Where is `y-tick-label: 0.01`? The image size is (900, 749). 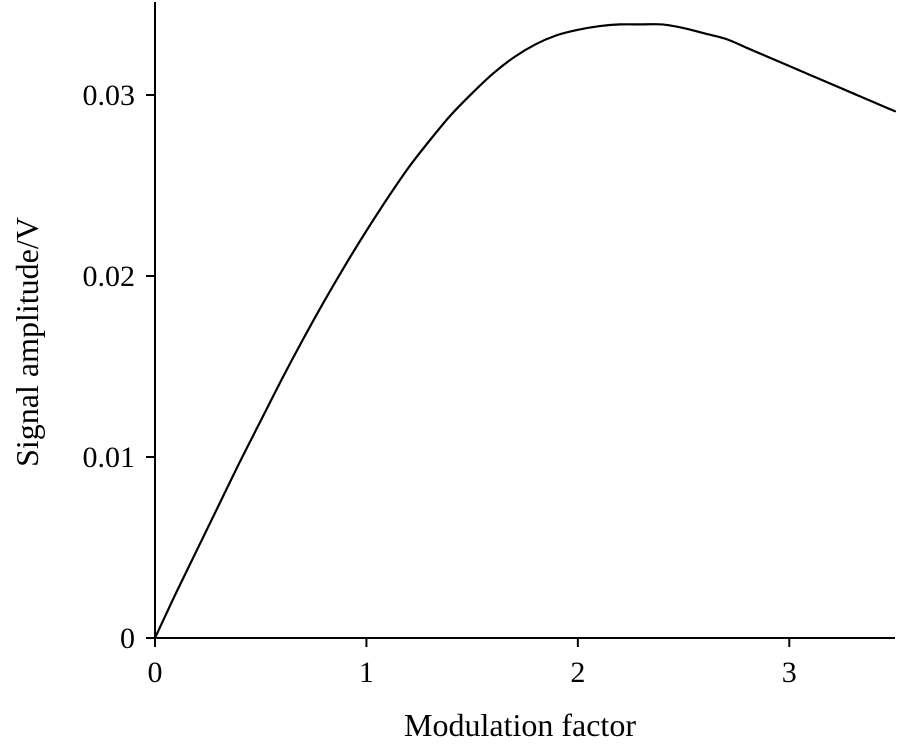
y-tick-label: 0.01 is located at coordinates (109, 457).